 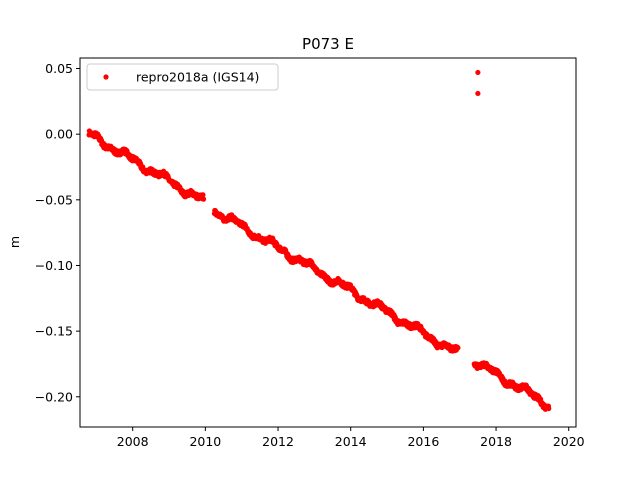 I want to click on y-tick-label: −0.20, so click(x=54, y=396).